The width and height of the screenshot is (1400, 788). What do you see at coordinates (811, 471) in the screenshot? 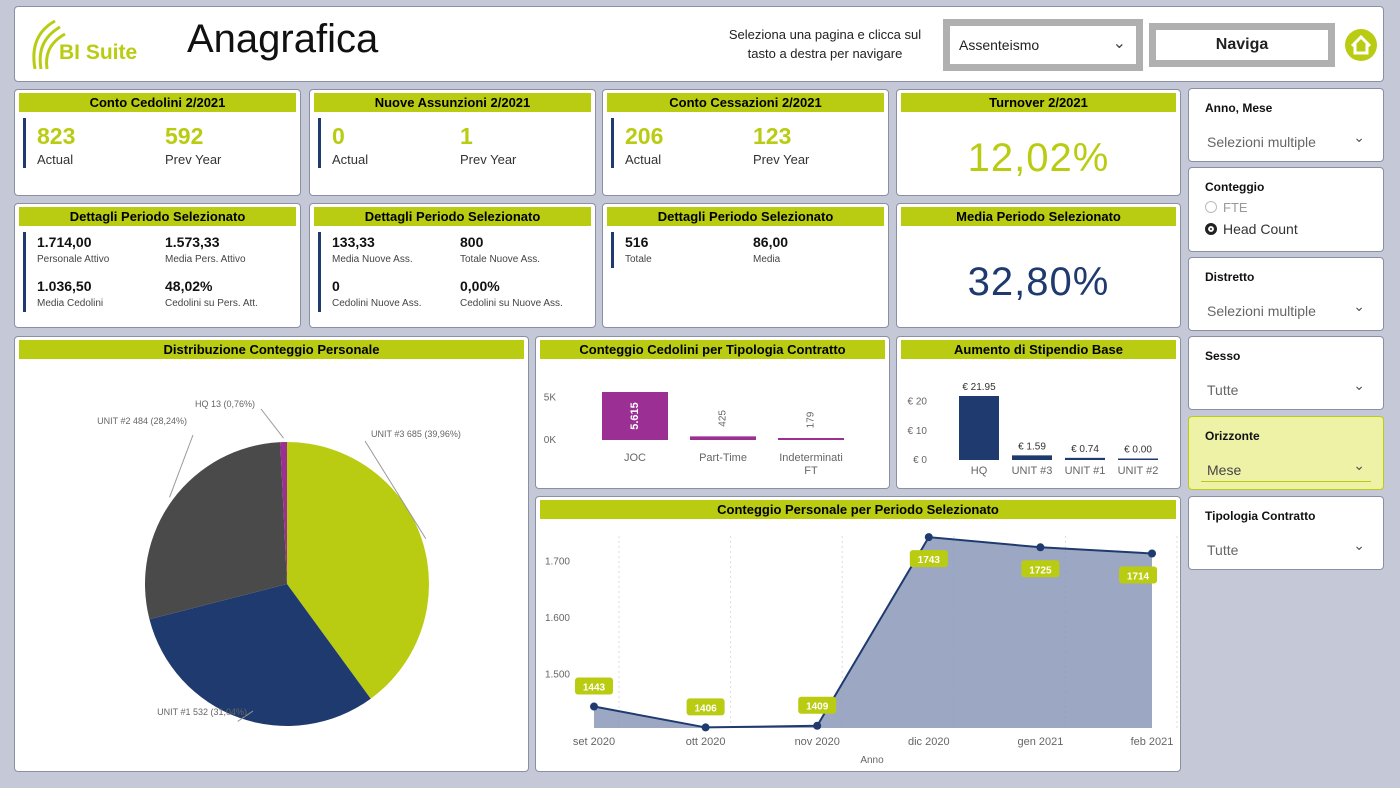
I see `x-tick-label: FT` at bounding box center [811, 471].